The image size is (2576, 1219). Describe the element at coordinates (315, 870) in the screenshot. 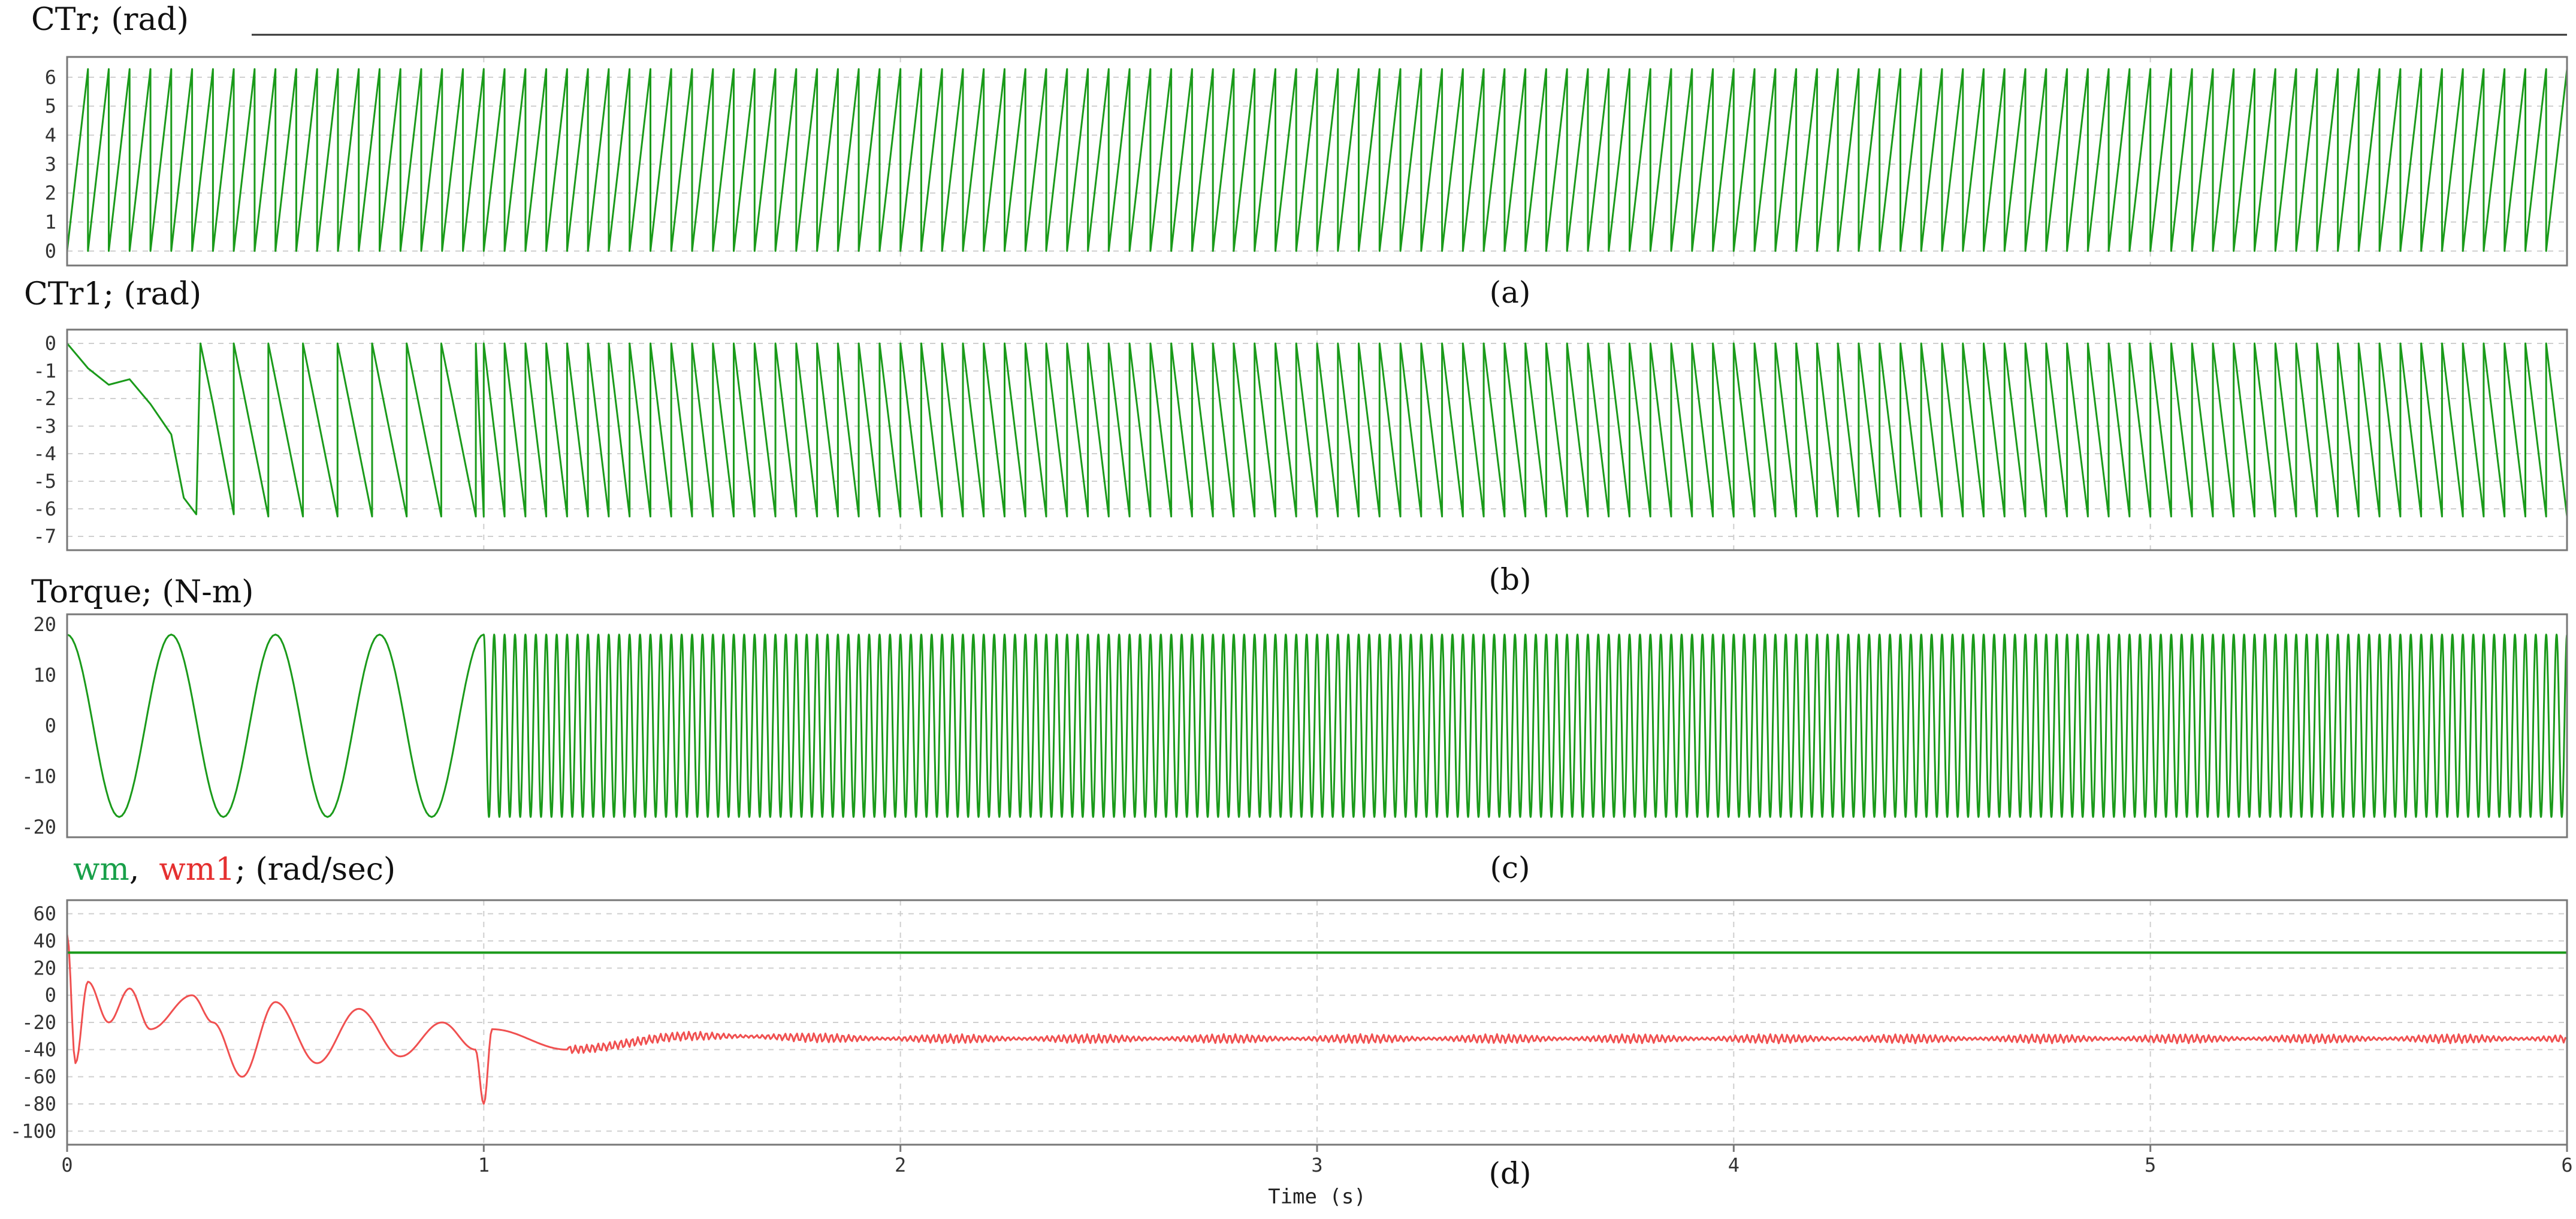

I see `panel-d-title-part-unit: ; (rad/sec)` at that location.